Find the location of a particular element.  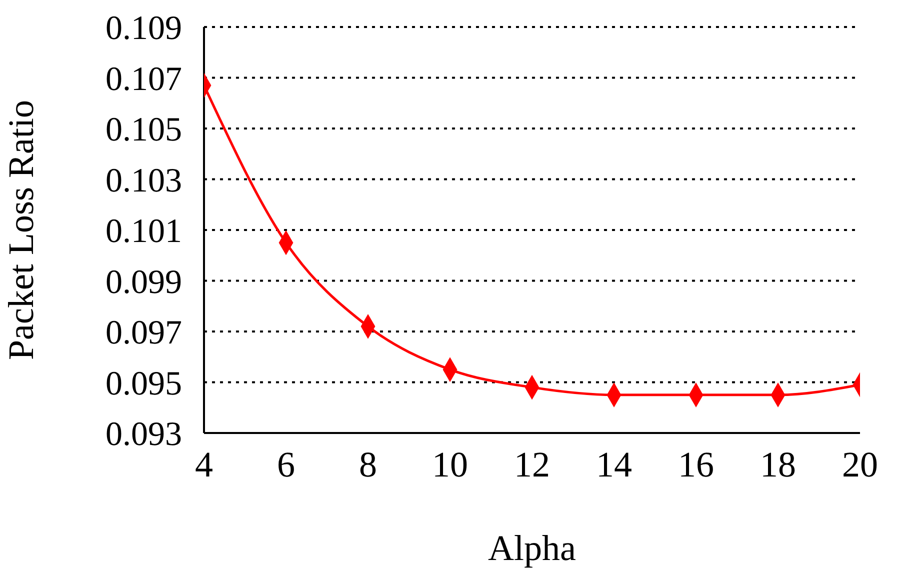

y-tick-label: 0.105 is located at coordinates (144, 130).